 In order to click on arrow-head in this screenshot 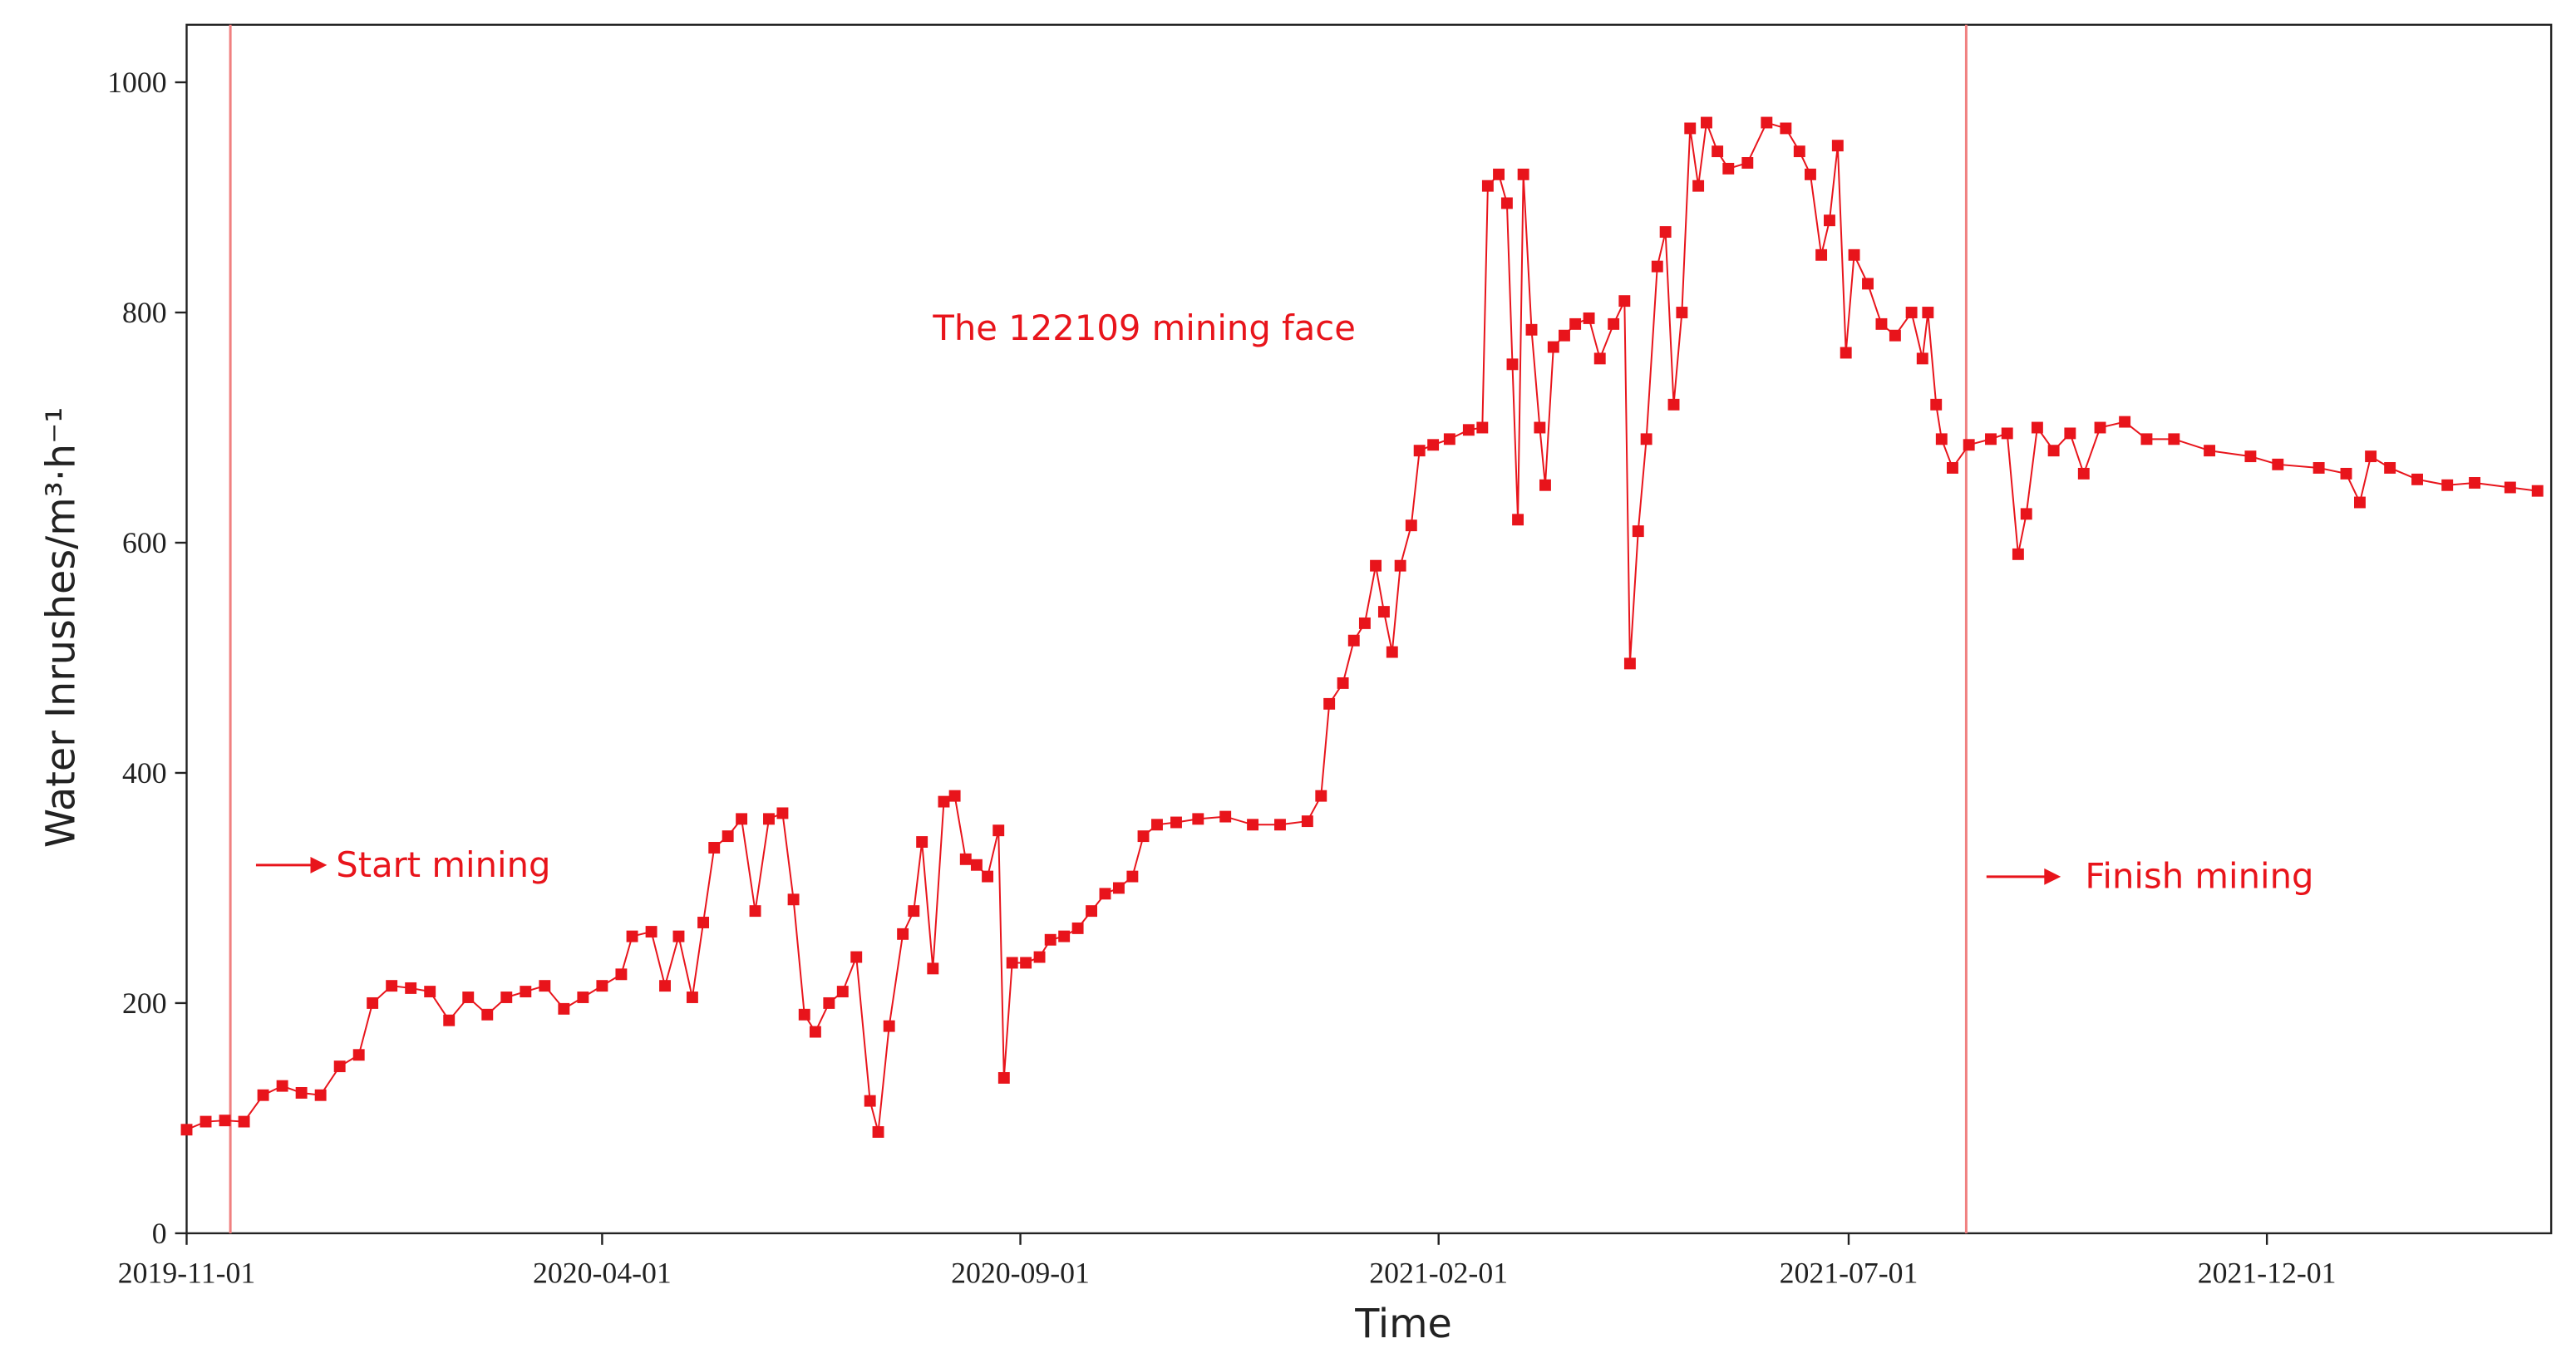, I will do `click(319, 865)`.